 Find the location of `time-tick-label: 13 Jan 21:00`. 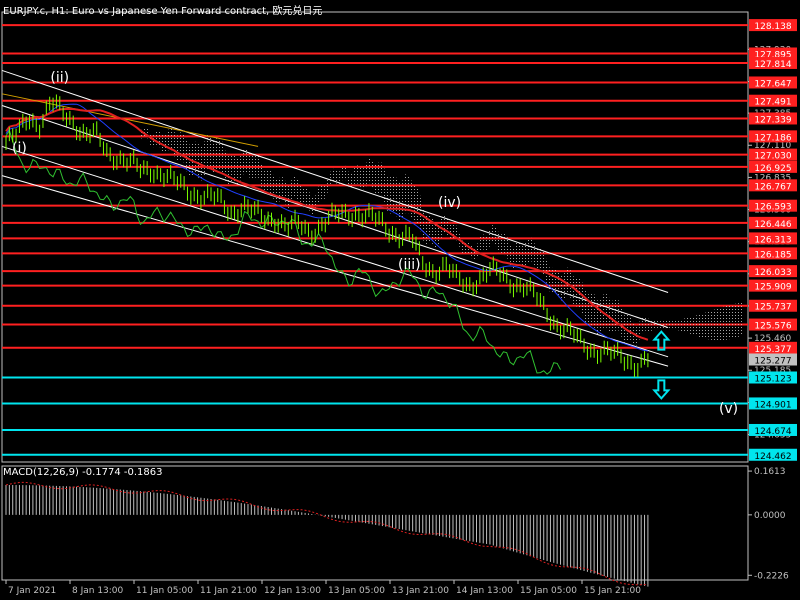

time-tick-label: 13 Jan 21:00 is located at coordinates (420, 591).